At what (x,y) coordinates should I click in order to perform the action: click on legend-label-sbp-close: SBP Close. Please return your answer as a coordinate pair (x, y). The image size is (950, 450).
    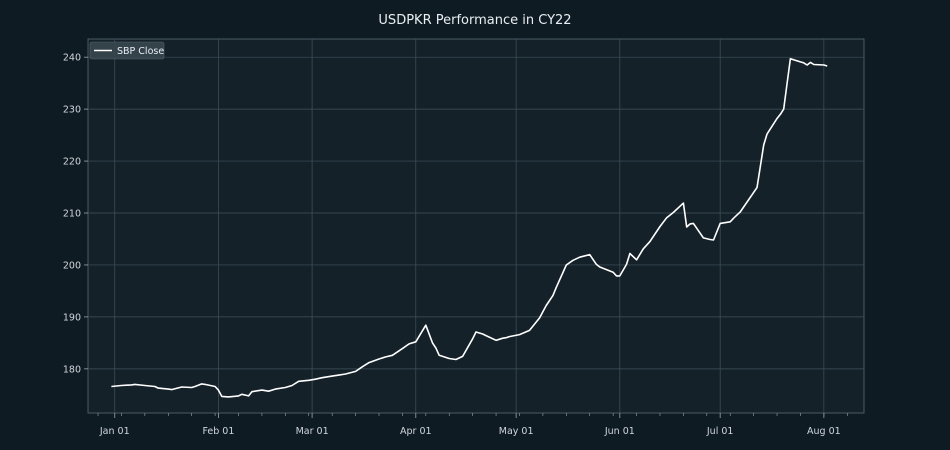
    Looking at the image, I should click on (140, 51).